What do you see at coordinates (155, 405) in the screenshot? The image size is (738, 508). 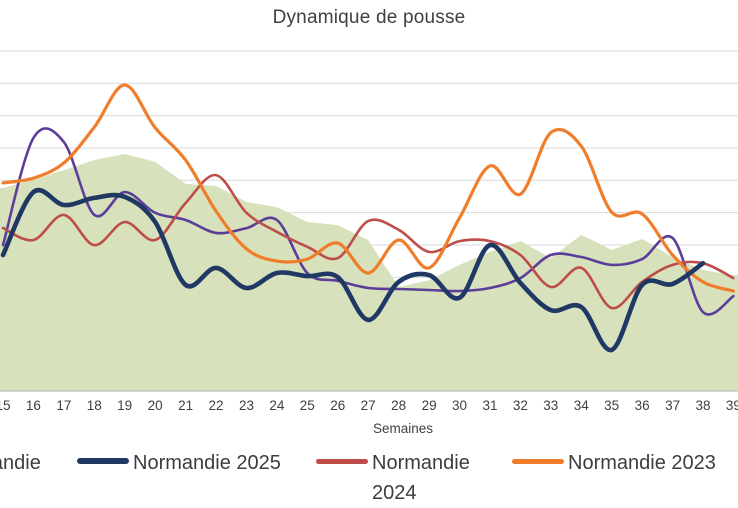 I see `x-tick-label: 20` at bounding box center [155, 405].